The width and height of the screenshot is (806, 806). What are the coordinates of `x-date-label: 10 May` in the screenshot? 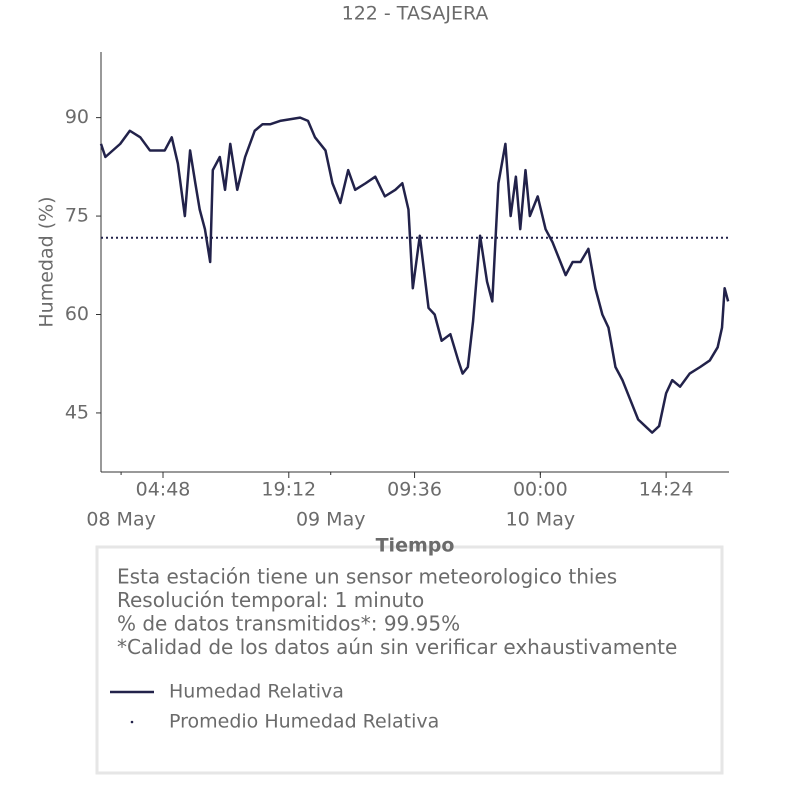 It's located at (541, 520).